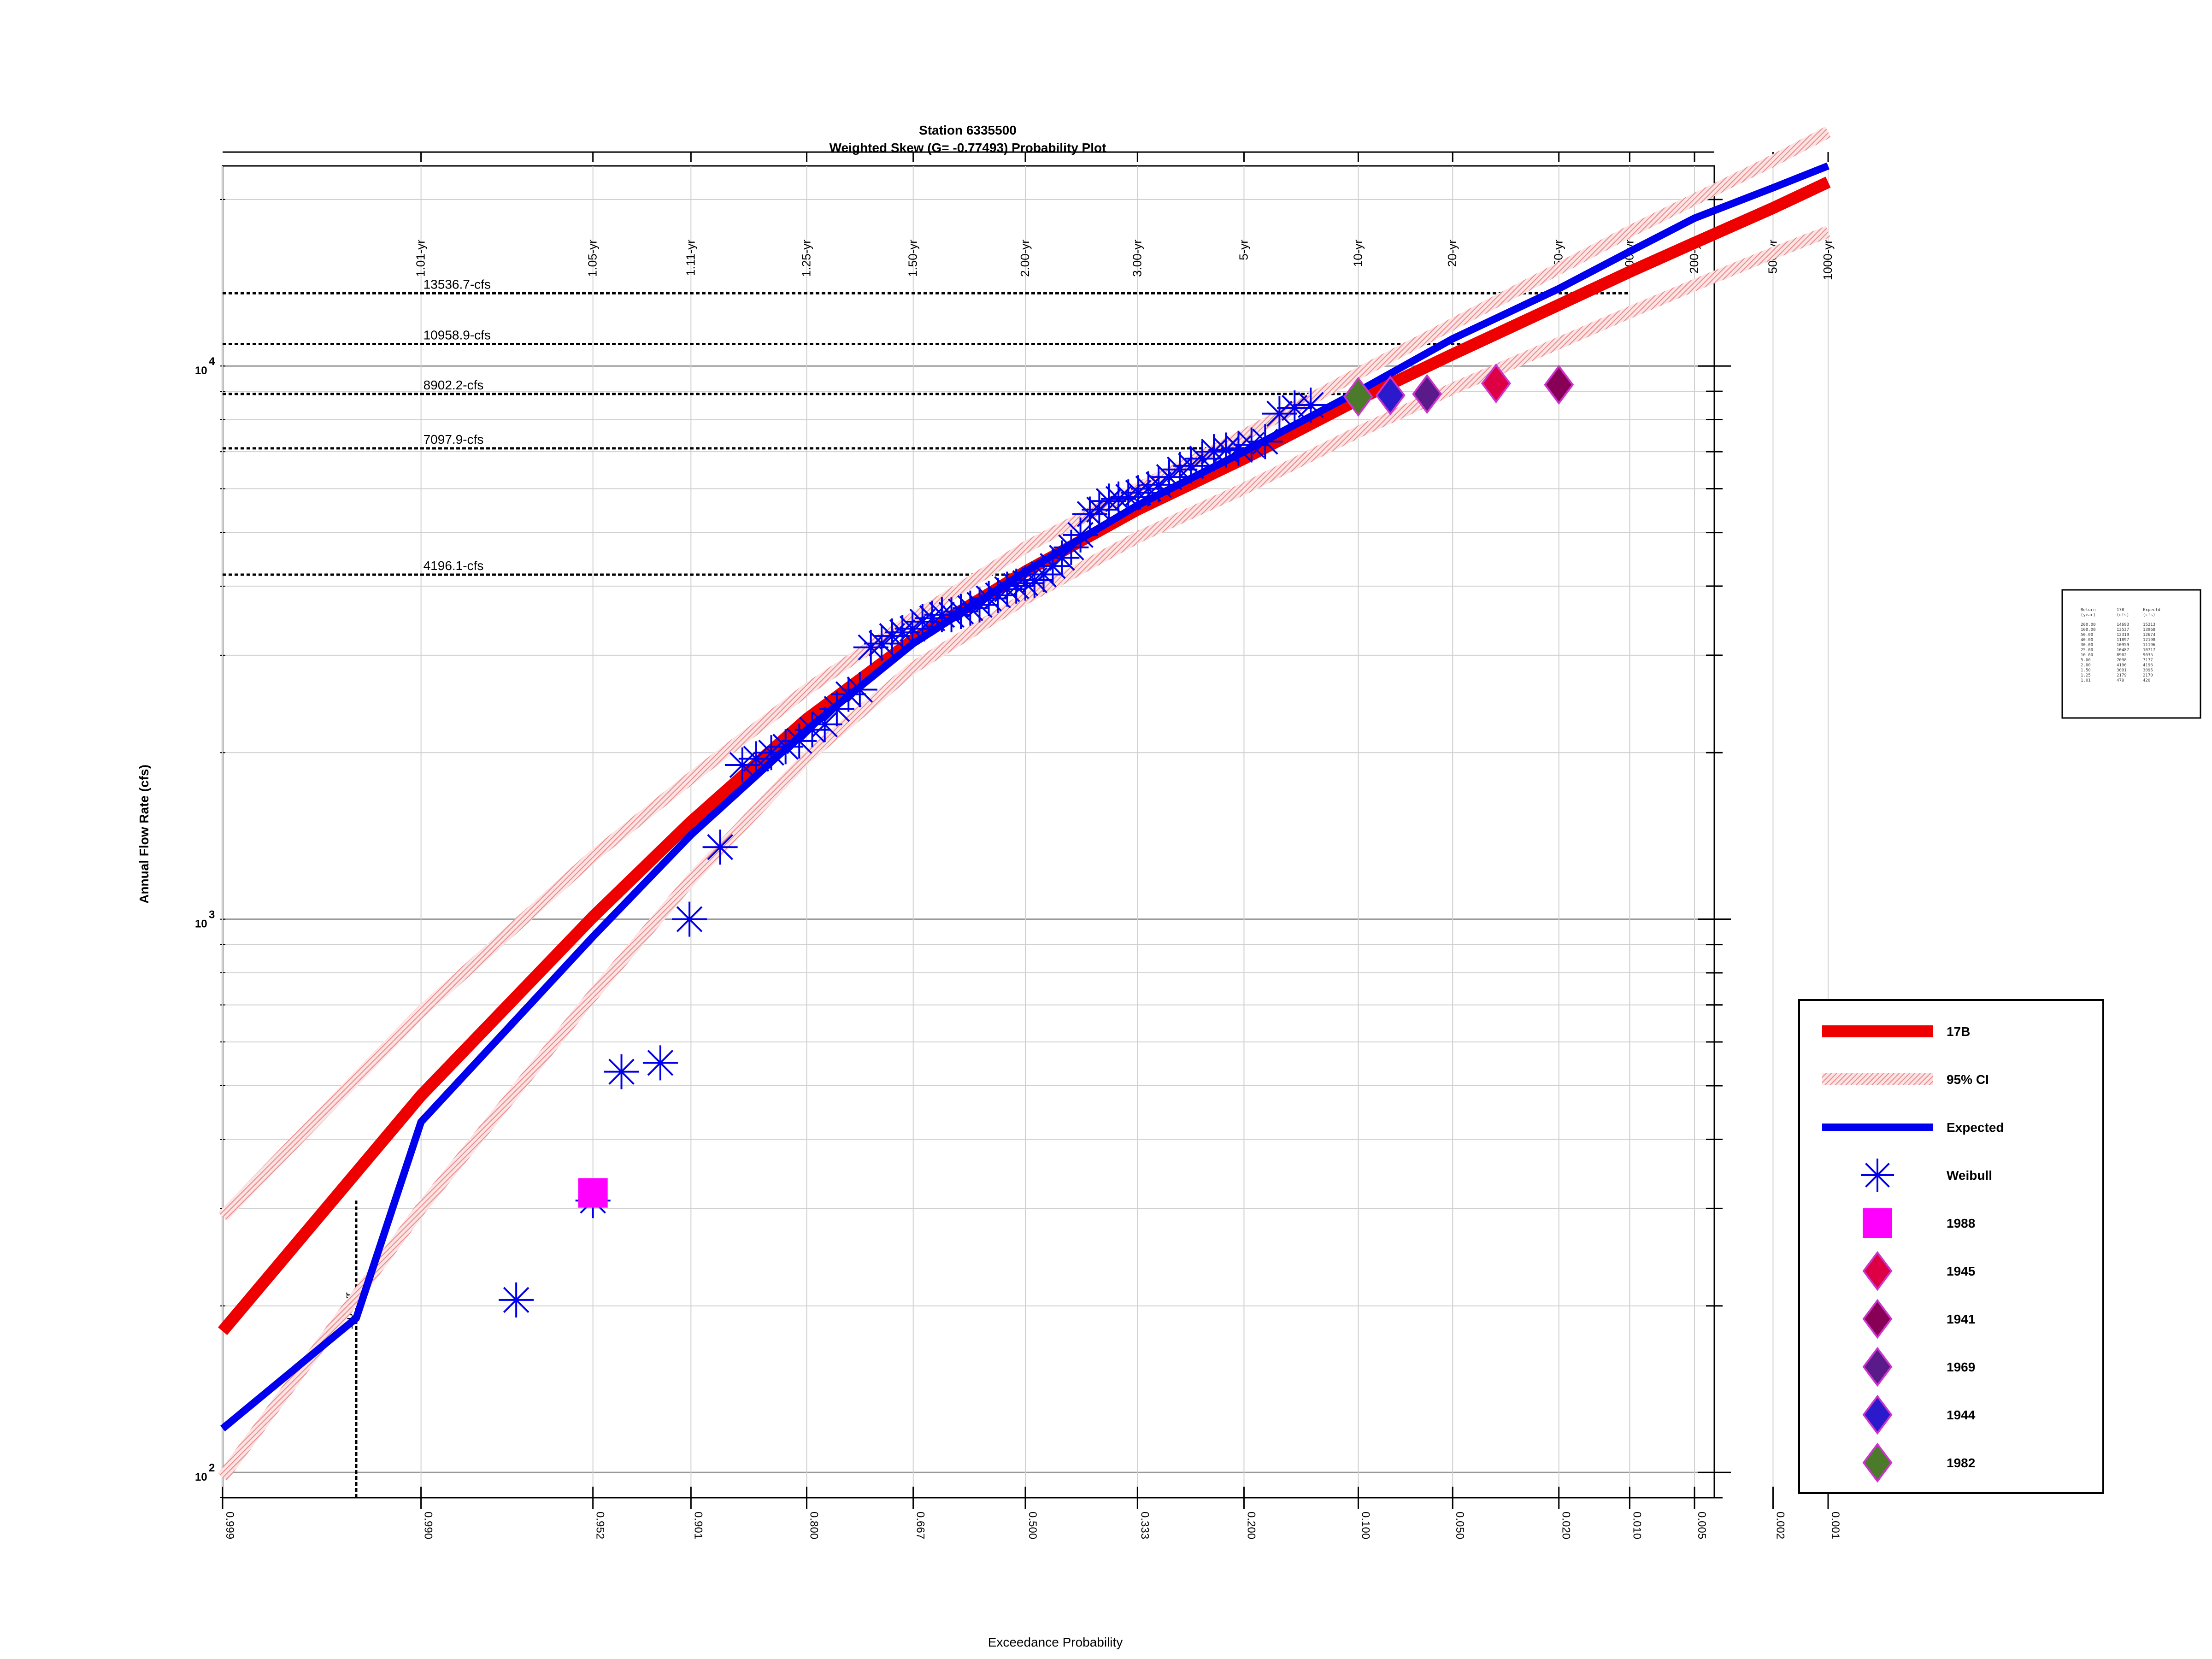 The image size is (2212, 1659). What do you see at coordinates (2148, 660) in the screenshot?
I see `summary-table-cell: 7177` at bounding box center [2148, 660].